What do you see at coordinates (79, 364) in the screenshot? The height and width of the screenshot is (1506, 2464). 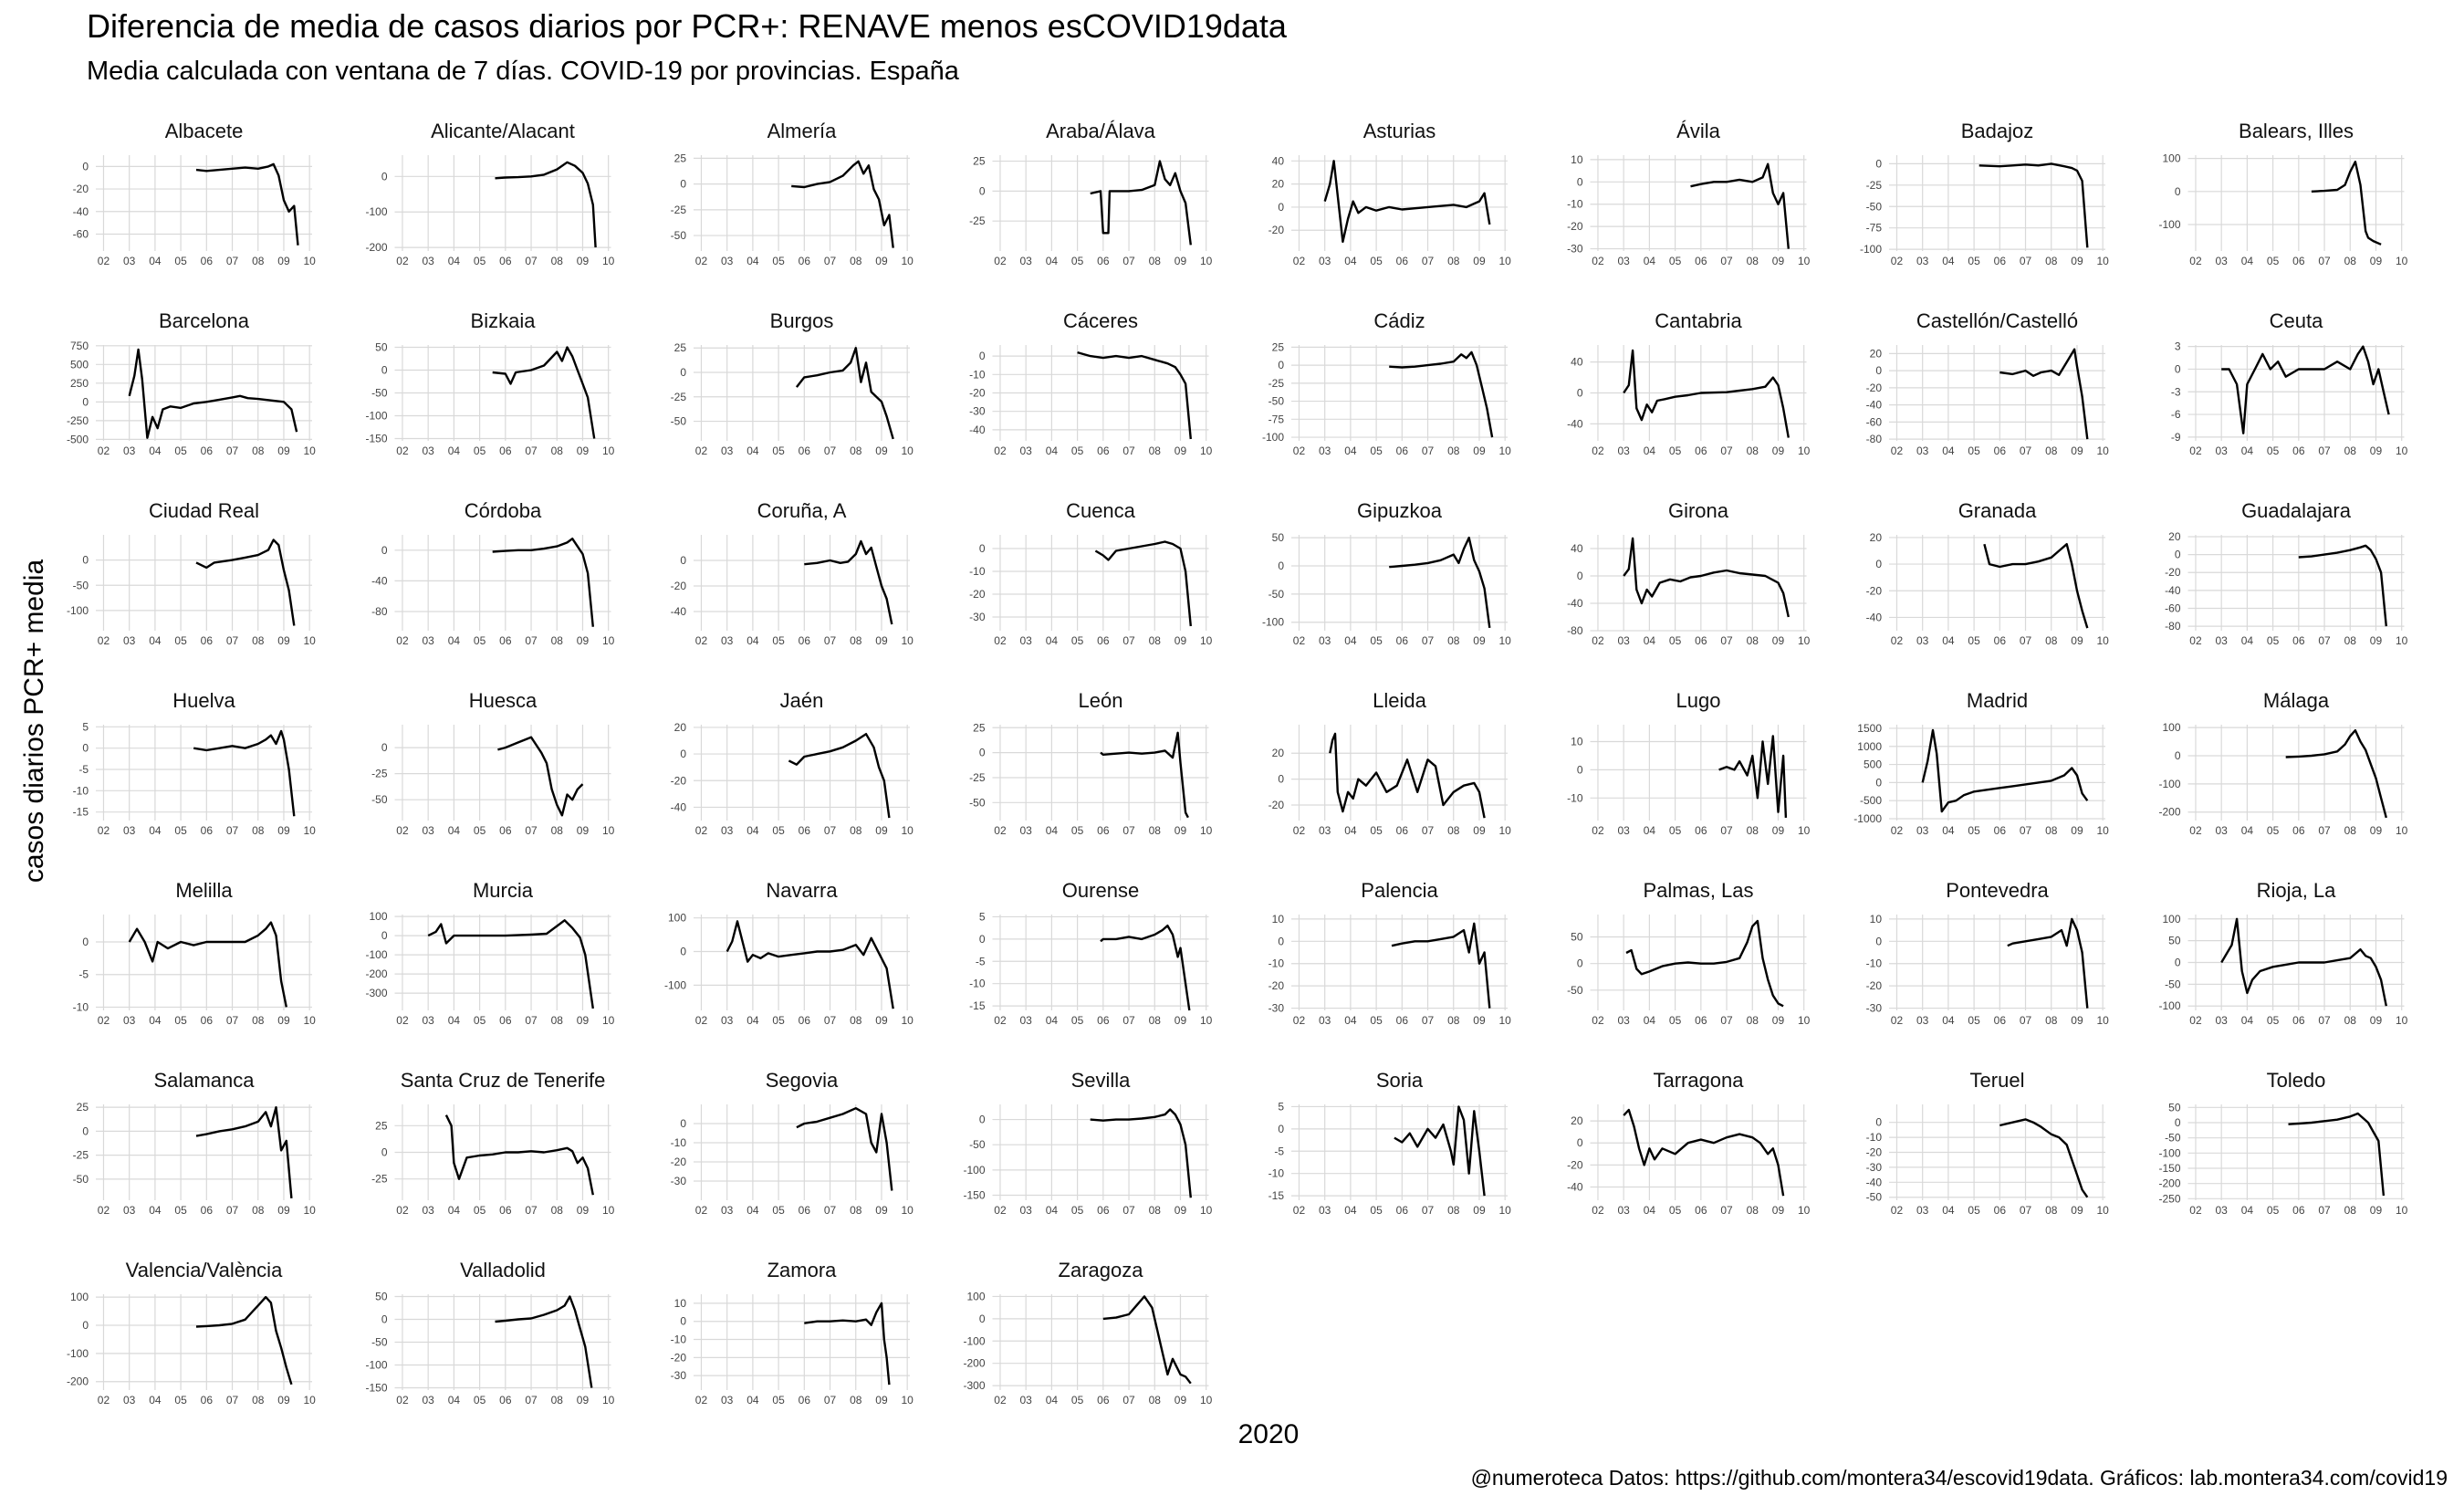 I see `y-tick-label: 500` at bounding box center [79, 364].